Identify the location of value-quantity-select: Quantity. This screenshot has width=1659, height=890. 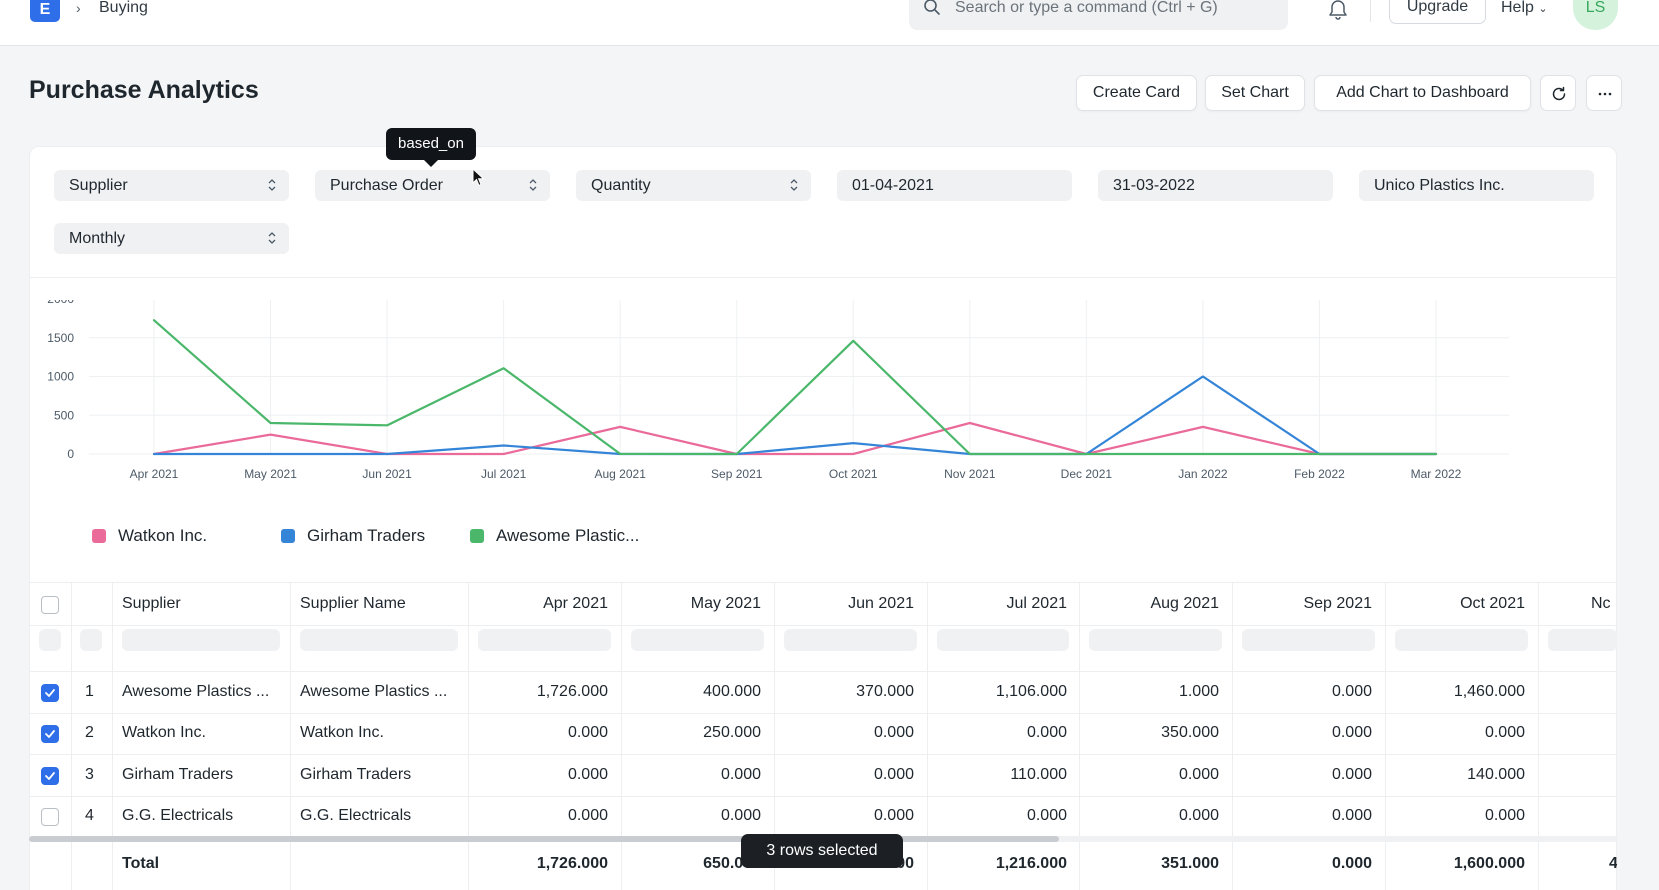
(693, 185).